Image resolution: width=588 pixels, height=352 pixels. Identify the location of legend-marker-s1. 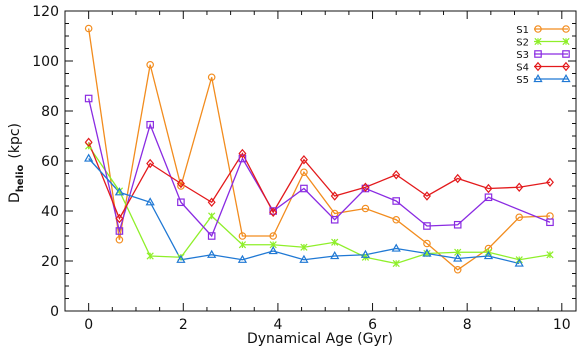
(538, 29).